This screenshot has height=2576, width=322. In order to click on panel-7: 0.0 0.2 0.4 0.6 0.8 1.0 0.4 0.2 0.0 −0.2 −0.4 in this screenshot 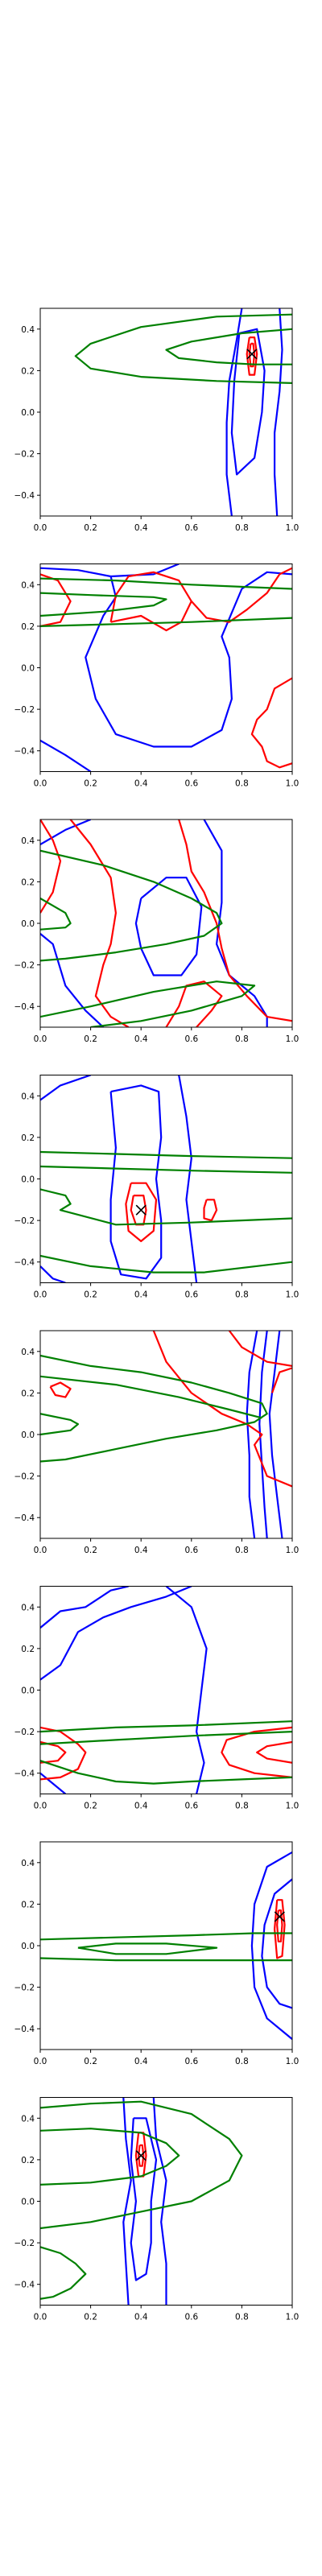, I will do `click(156, 1953)`.